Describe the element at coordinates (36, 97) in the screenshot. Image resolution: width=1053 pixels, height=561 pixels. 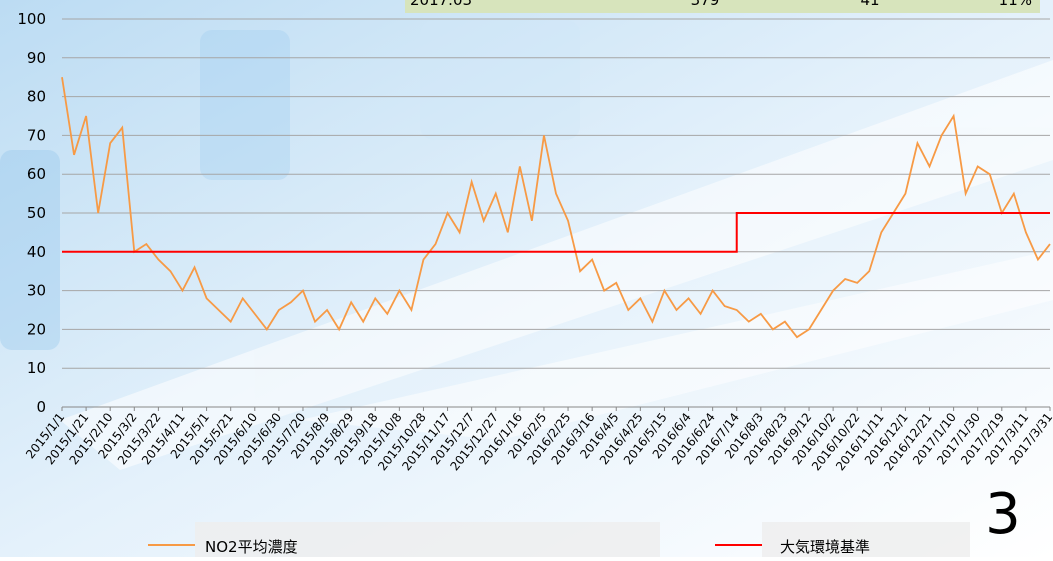
I see `y-tick-label: 80` at that location.